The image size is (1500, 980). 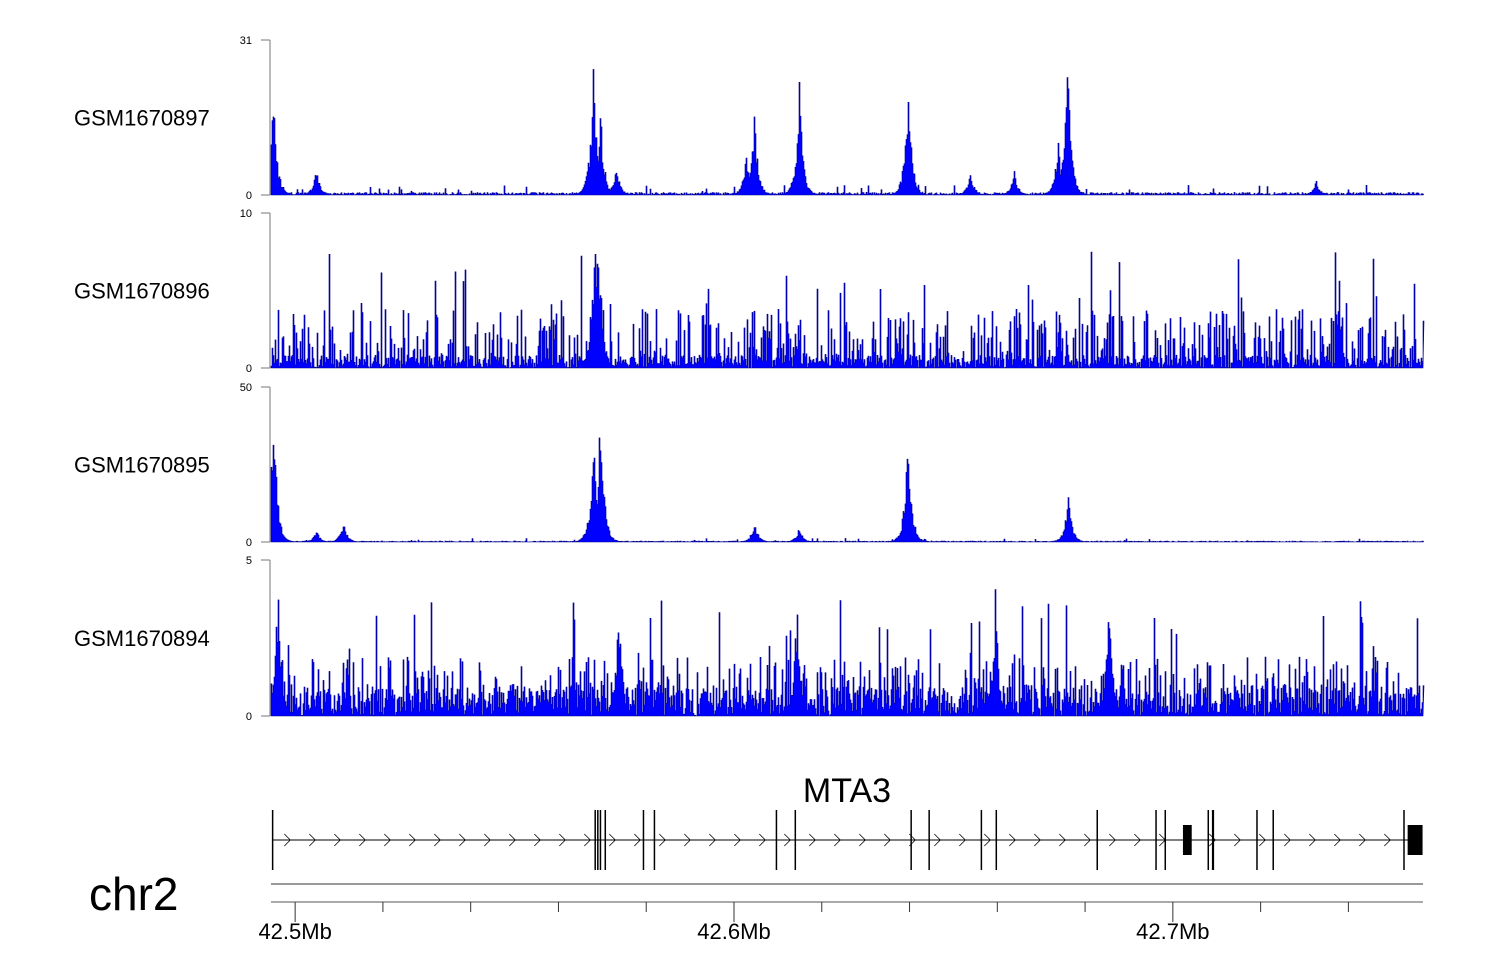 I want to click on x-tick-label: 42.6Mb, so click(x=733, y=931).